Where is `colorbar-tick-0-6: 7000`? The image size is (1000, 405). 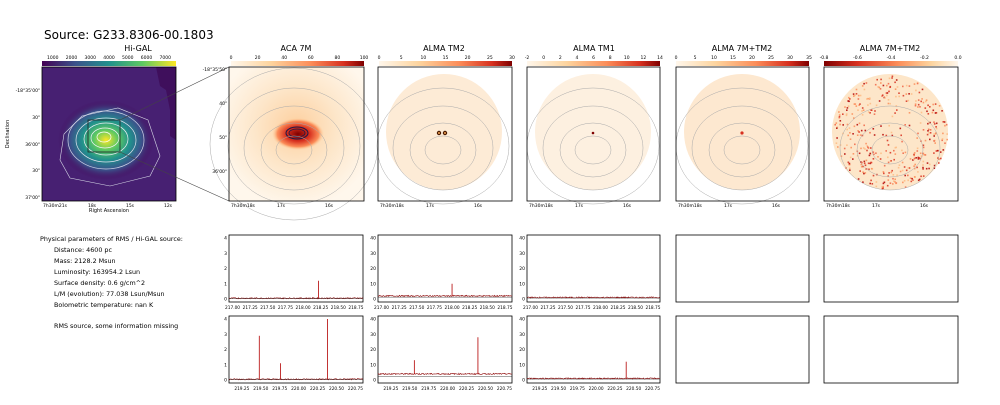 colorbar-tick-0-6: 7000 is located at coordinates (166, 58).